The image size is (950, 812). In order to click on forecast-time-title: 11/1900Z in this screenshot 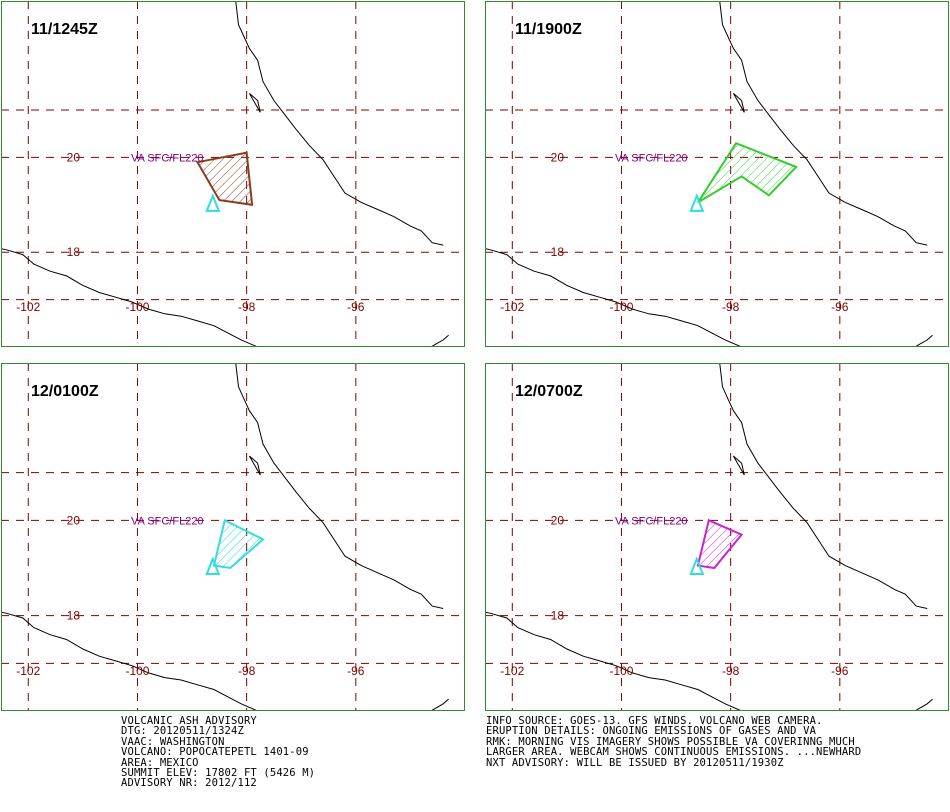, I will do `click(548, 29)`.